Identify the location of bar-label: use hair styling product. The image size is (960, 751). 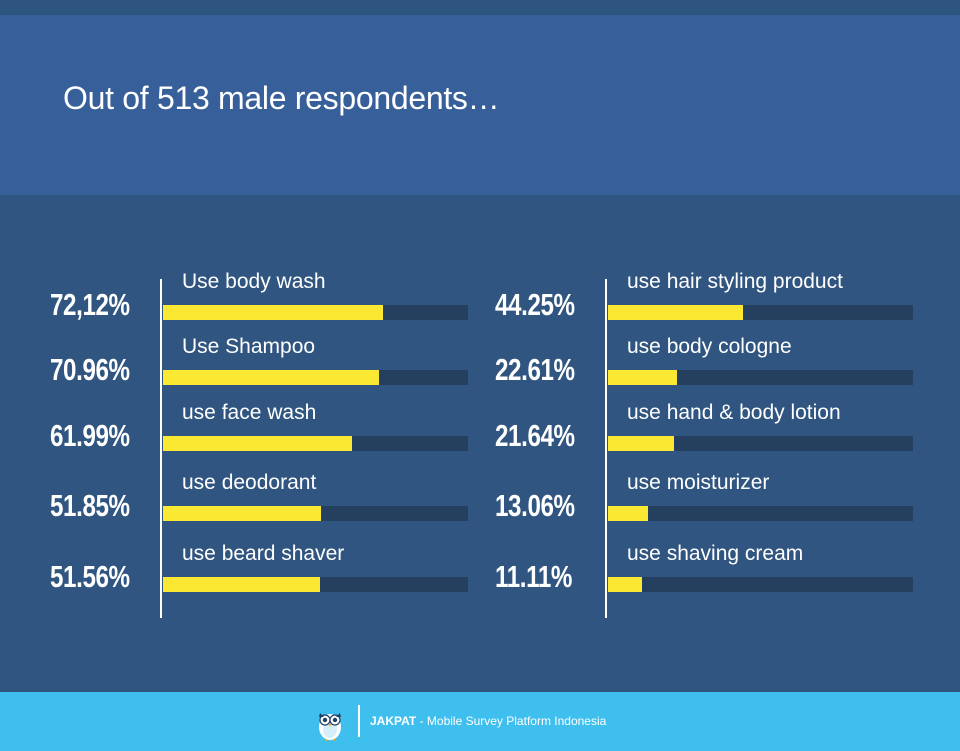
(735, 281).